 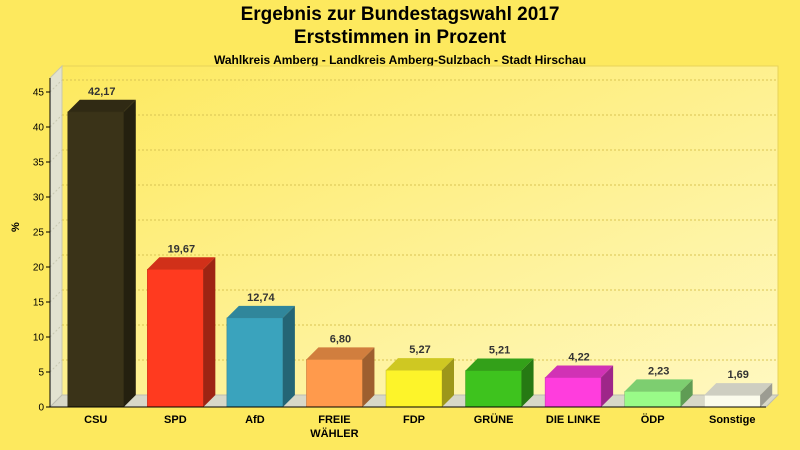 I want to click on y-tick-label: 15, so click(x=39, y=303).